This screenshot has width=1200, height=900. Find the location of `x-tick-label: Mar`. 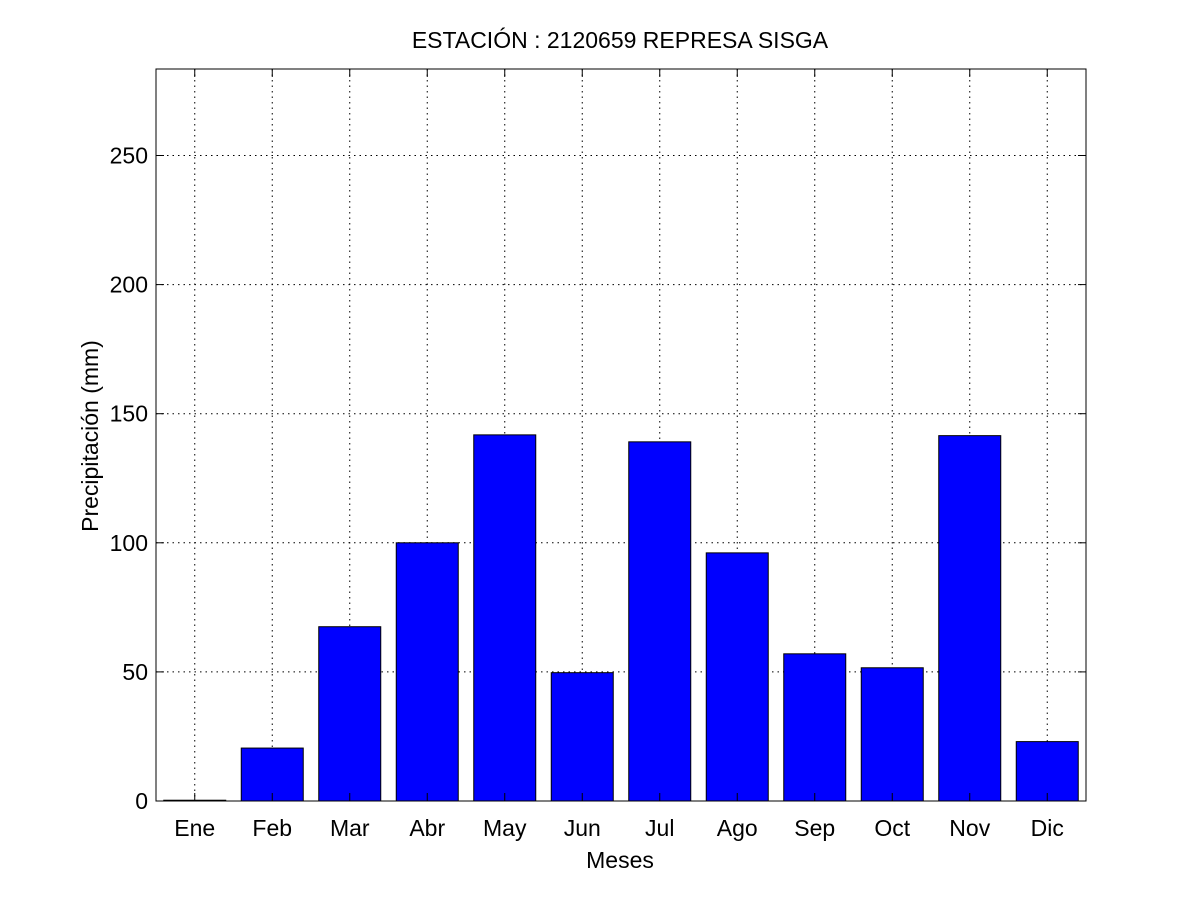

x-tick-label: Mar is located at coordinates (350, 828).